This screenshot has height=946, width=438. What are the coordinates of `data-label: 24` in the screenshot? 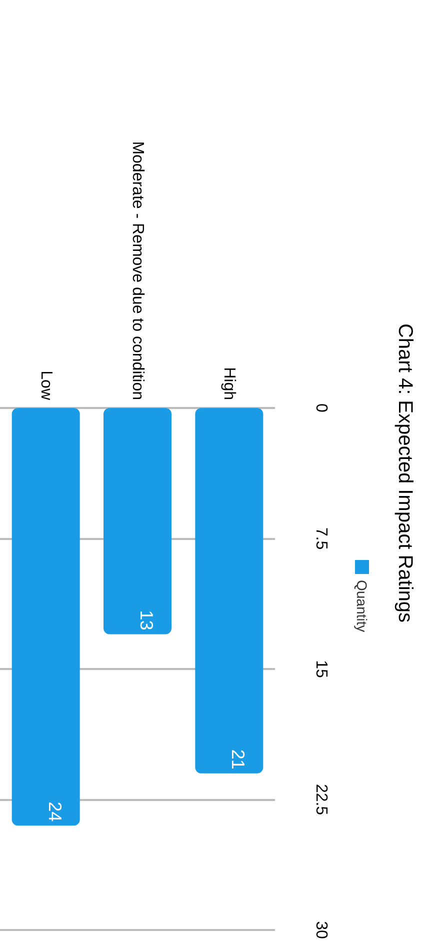 It's located at (54, 812).